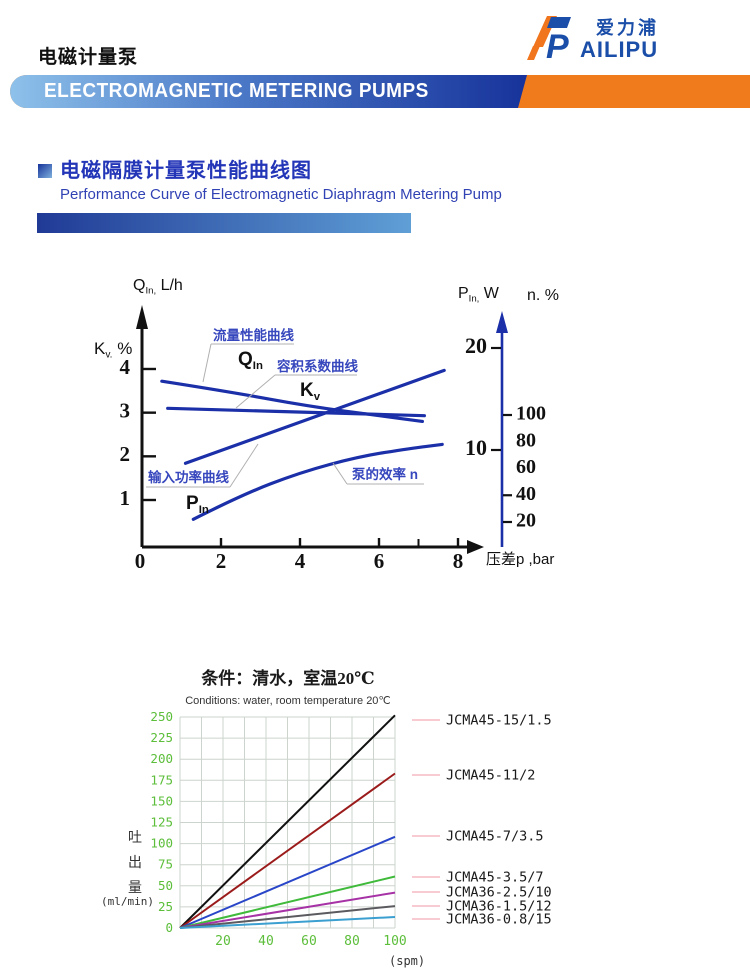 The height and width of the screenshot is (978, 750). What do you see at coordinates (520, 559) in the screenshot?
I see `x-axis-title: 压差p ,bar` at bounding box center [520, 559].